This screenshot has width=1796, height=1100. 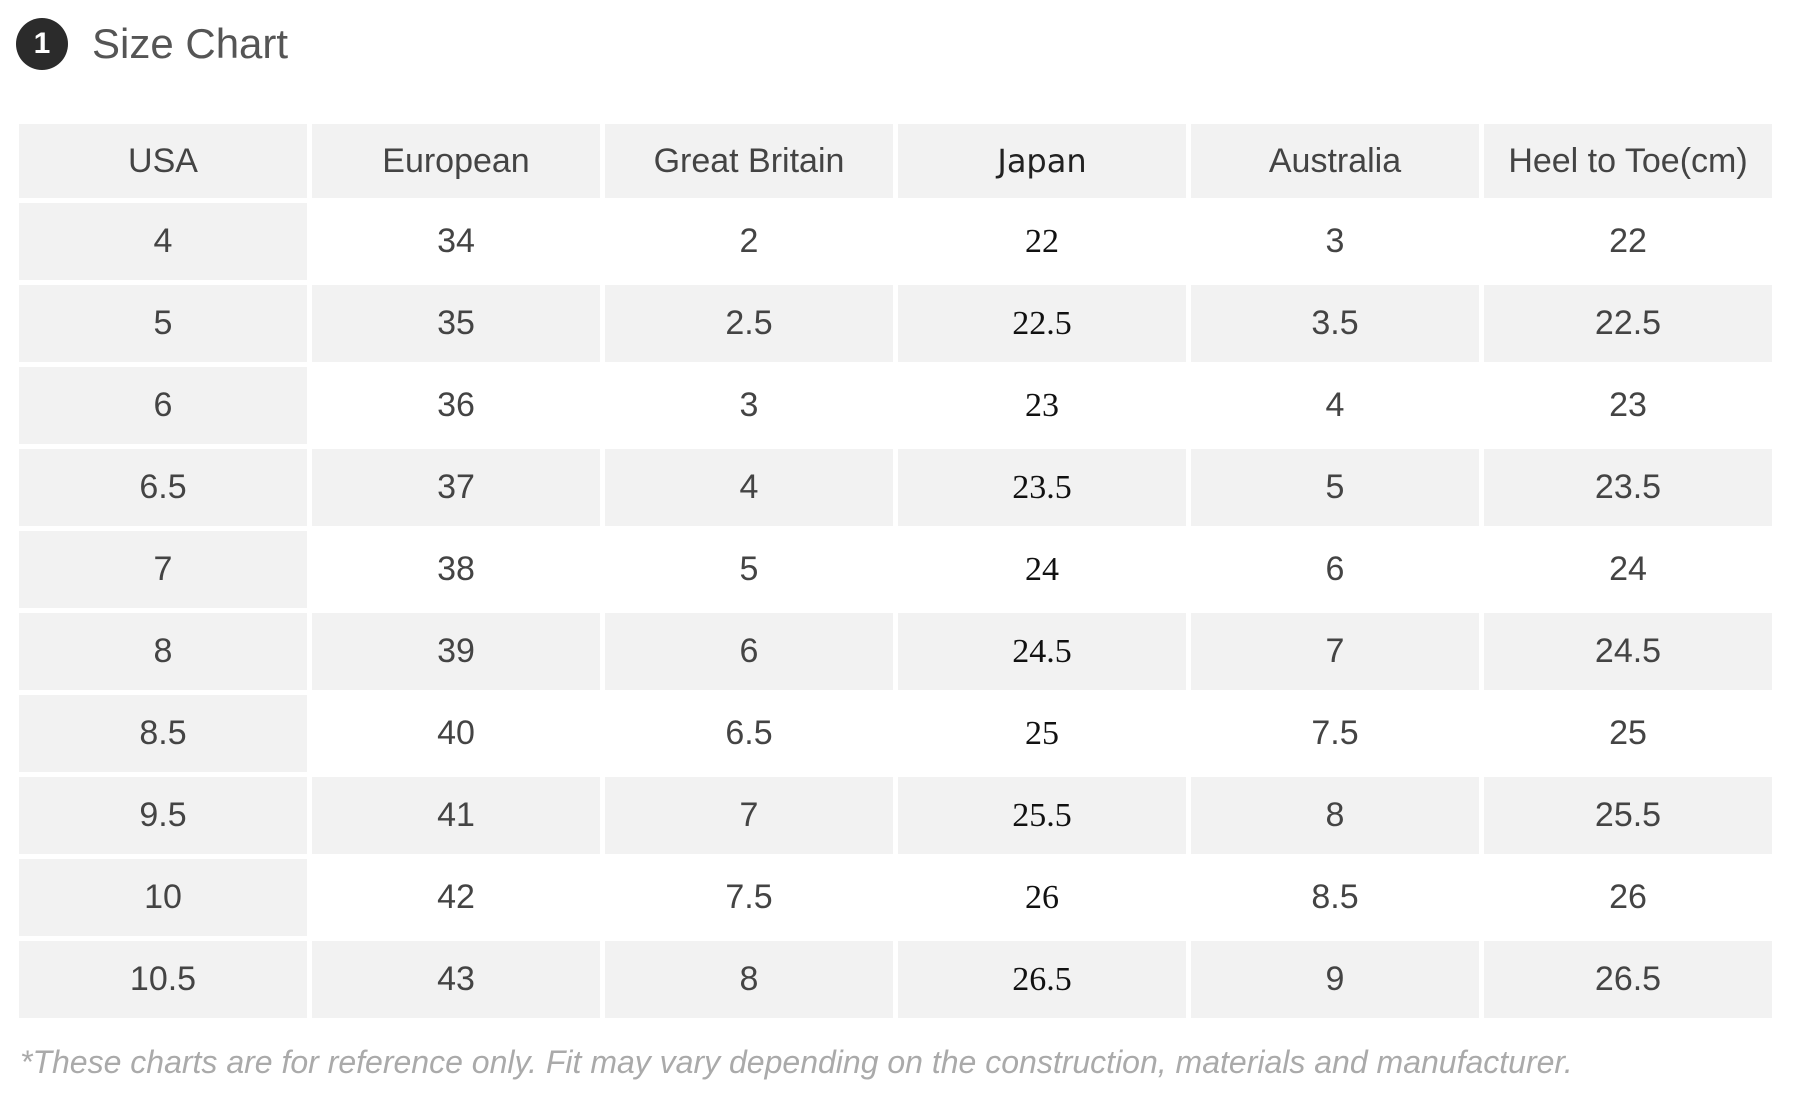 I want to click on table-row: 6.5 37 4 23.5 5 23.5, so click(x=895, y=487).